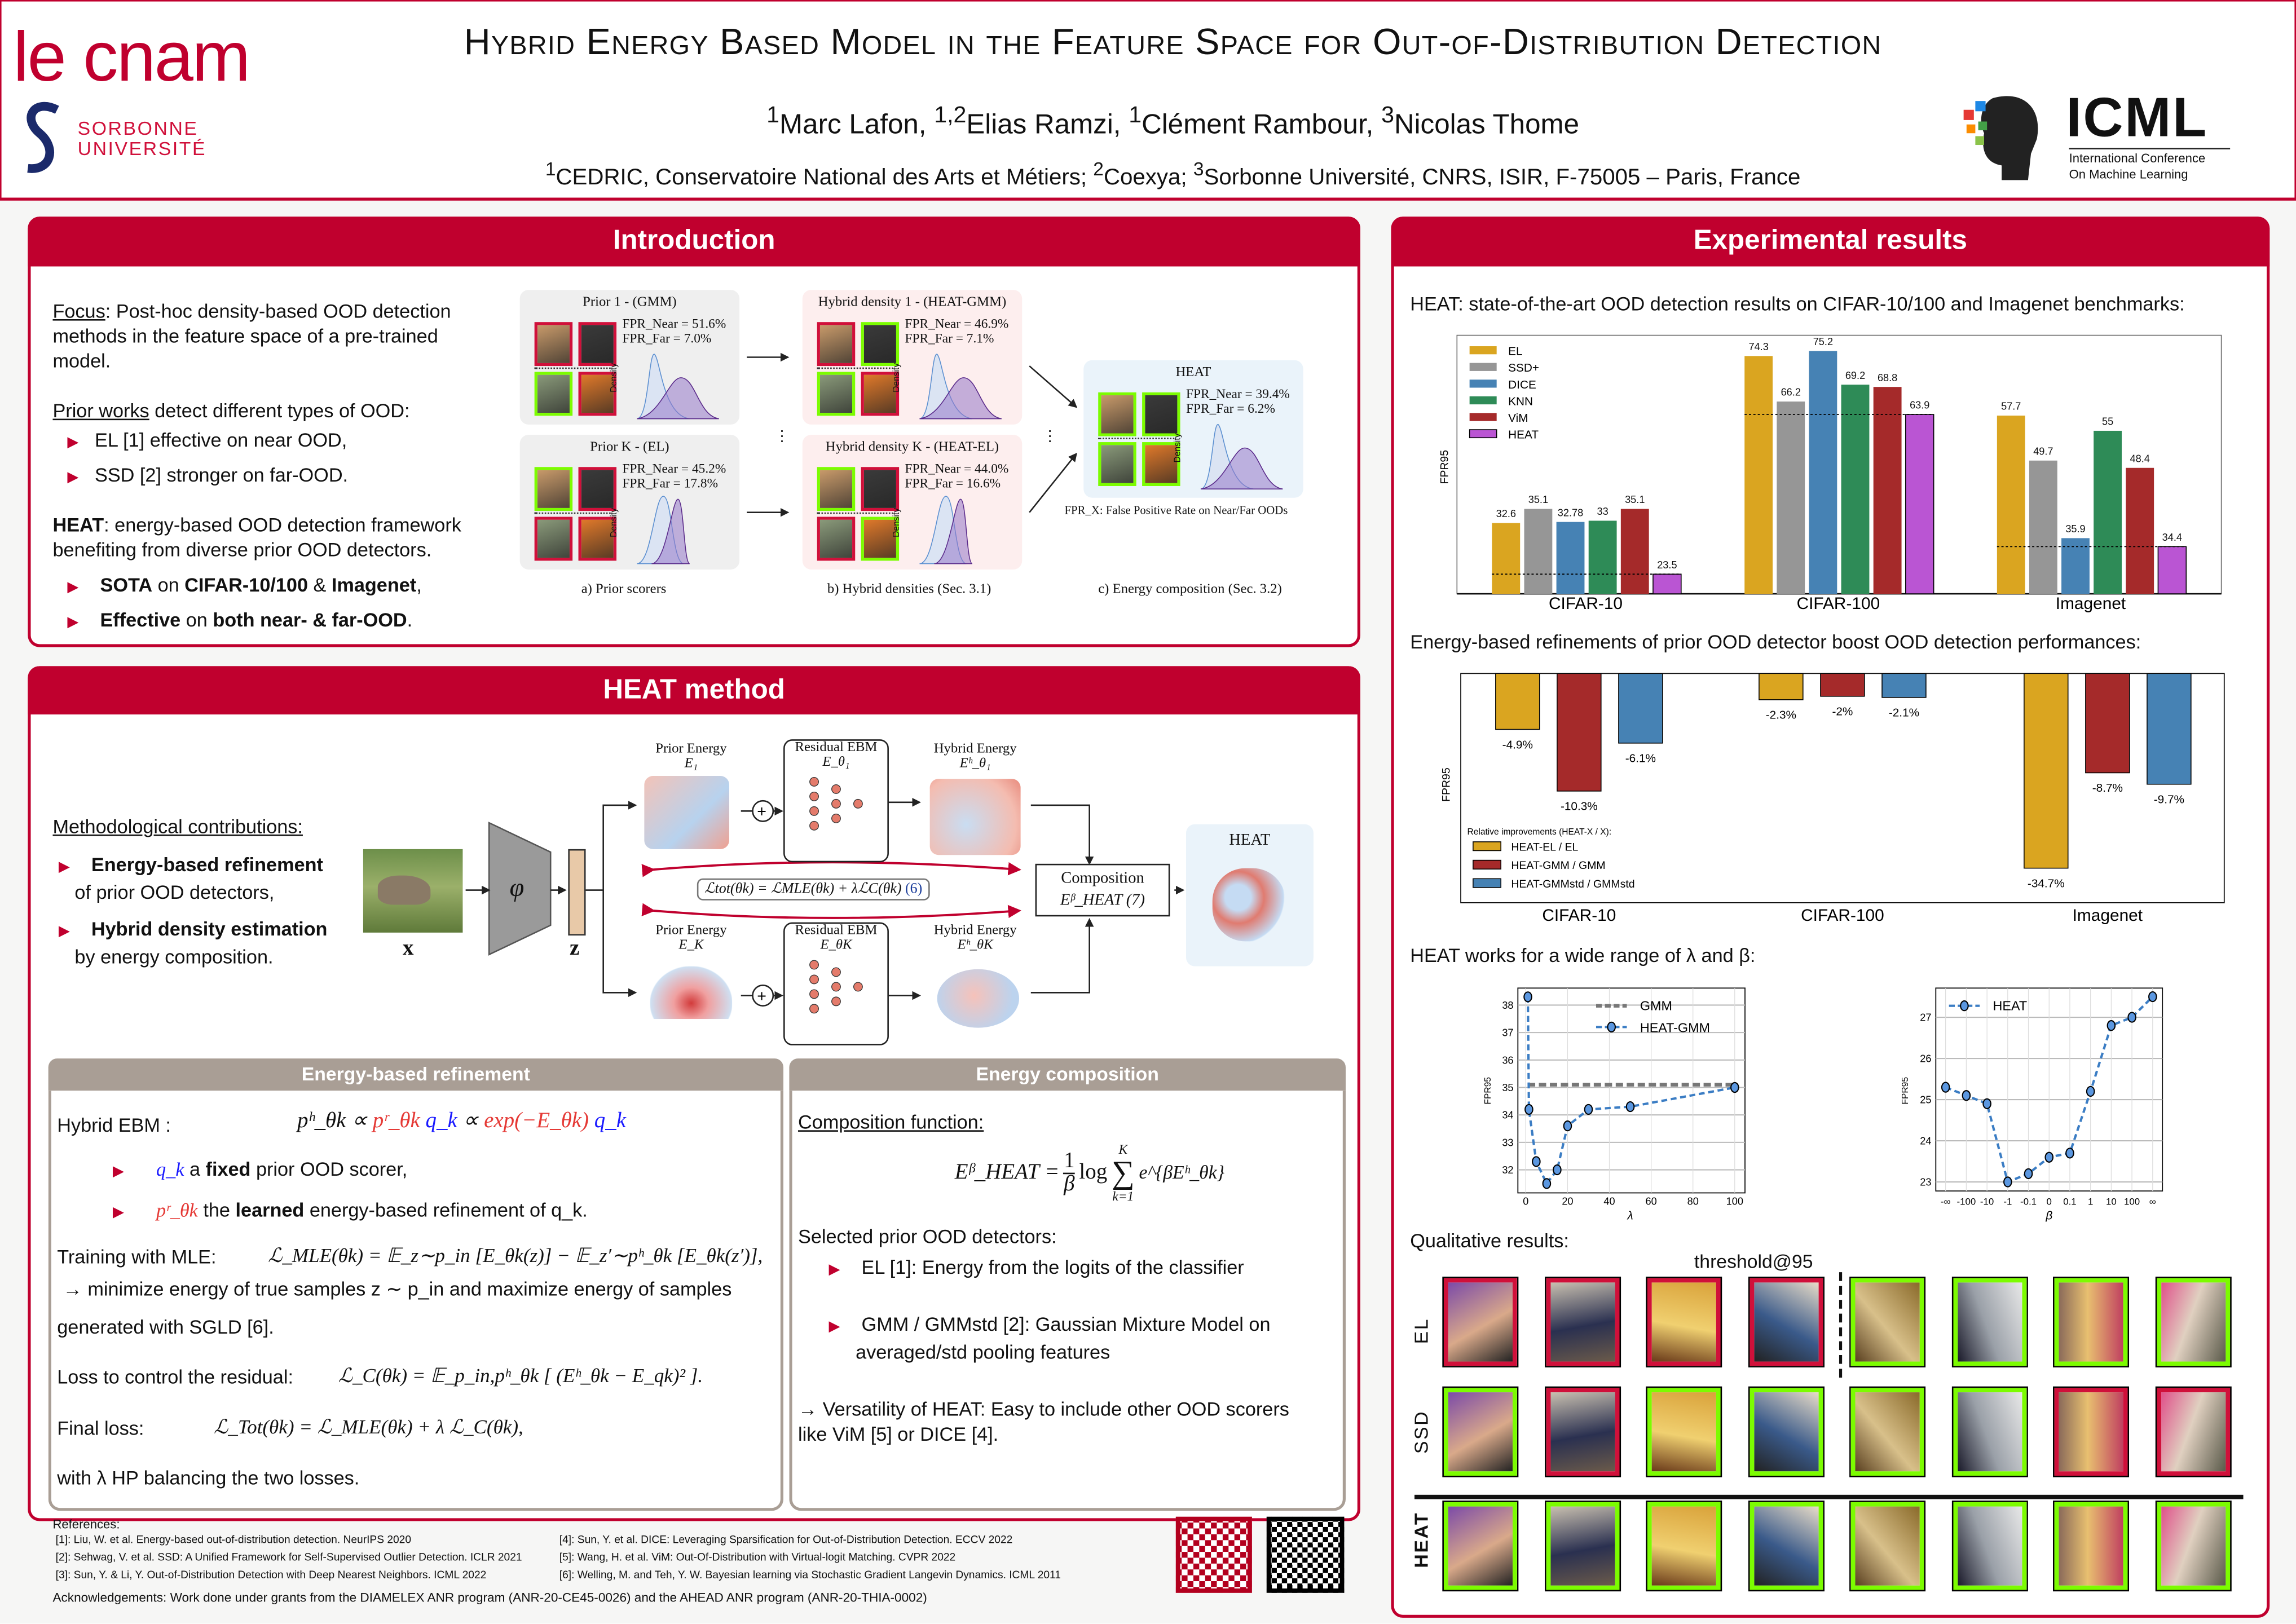 The image size is (2296, 1624). Describe the element at coordinates (674, 323) in the screenshot. I see `fpr-near: FPR_Near = 51.6%` at that location.